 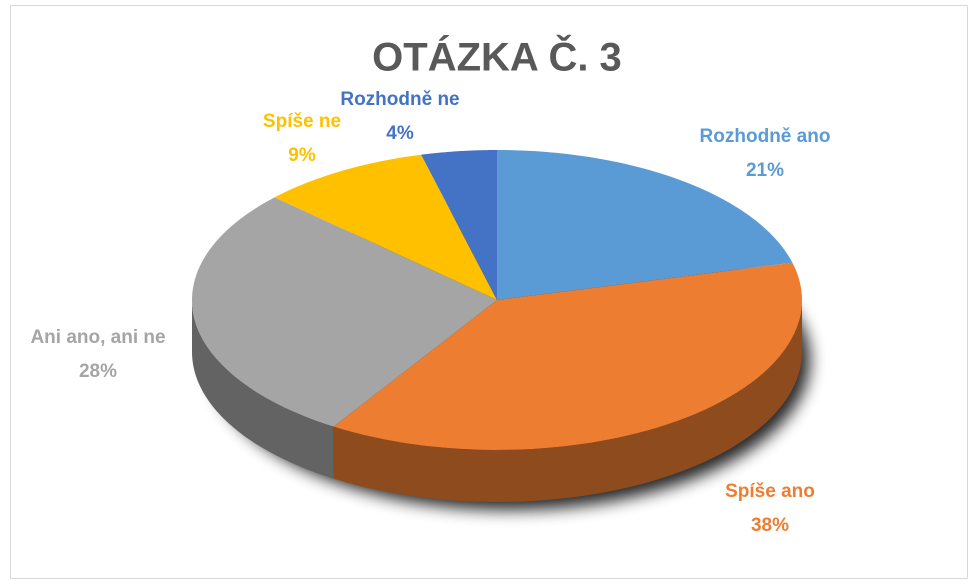 I want to click on category-label: Rozhodně ne, so click(x=399, y=99).